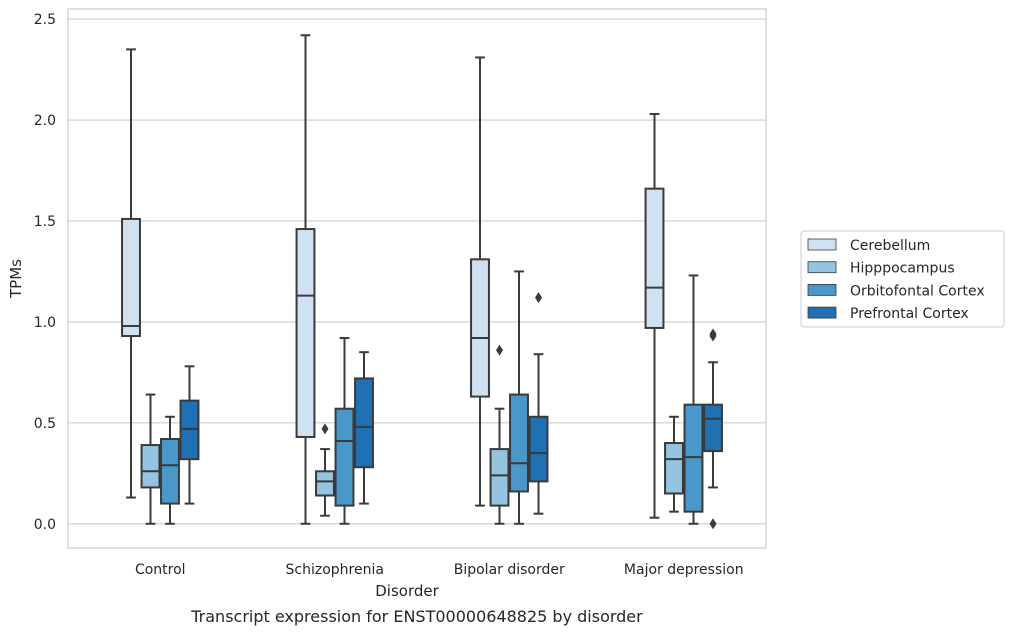 The image size is (1014, 634). I want to click on legend-label: Hipppocampus, so click(902, 269).